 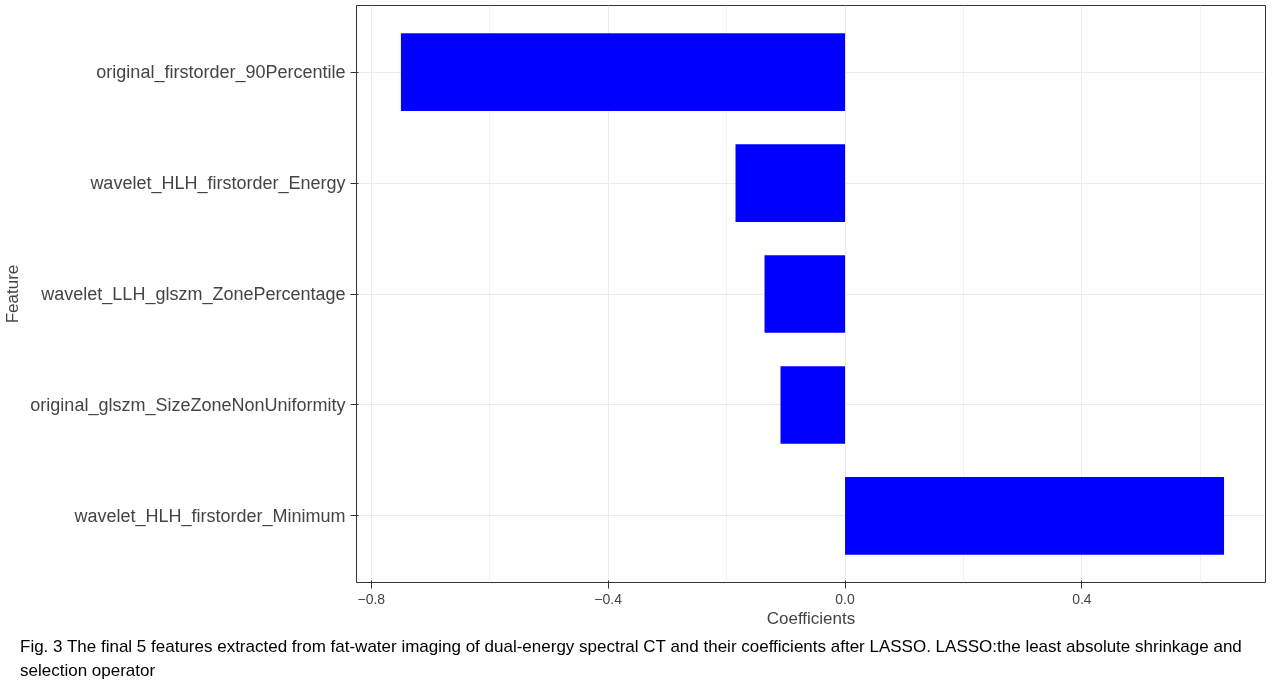 I want to click on x-tick-label: −0.4, so click(x=608, y=598).